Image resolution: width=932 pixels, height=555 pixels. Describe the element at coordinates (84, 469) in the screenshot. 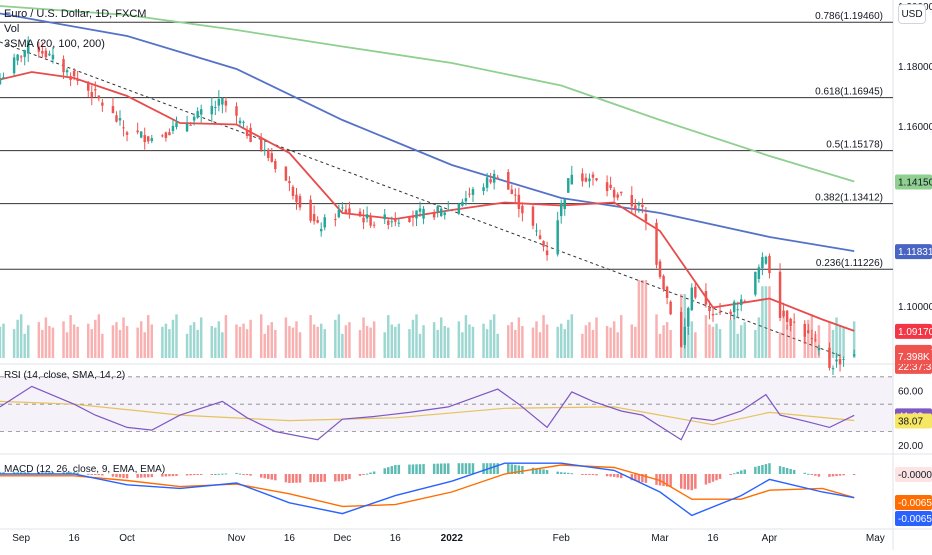

I see `macd-title: MACD (12, 26, close, 9, EMA, EMA)` at that location.